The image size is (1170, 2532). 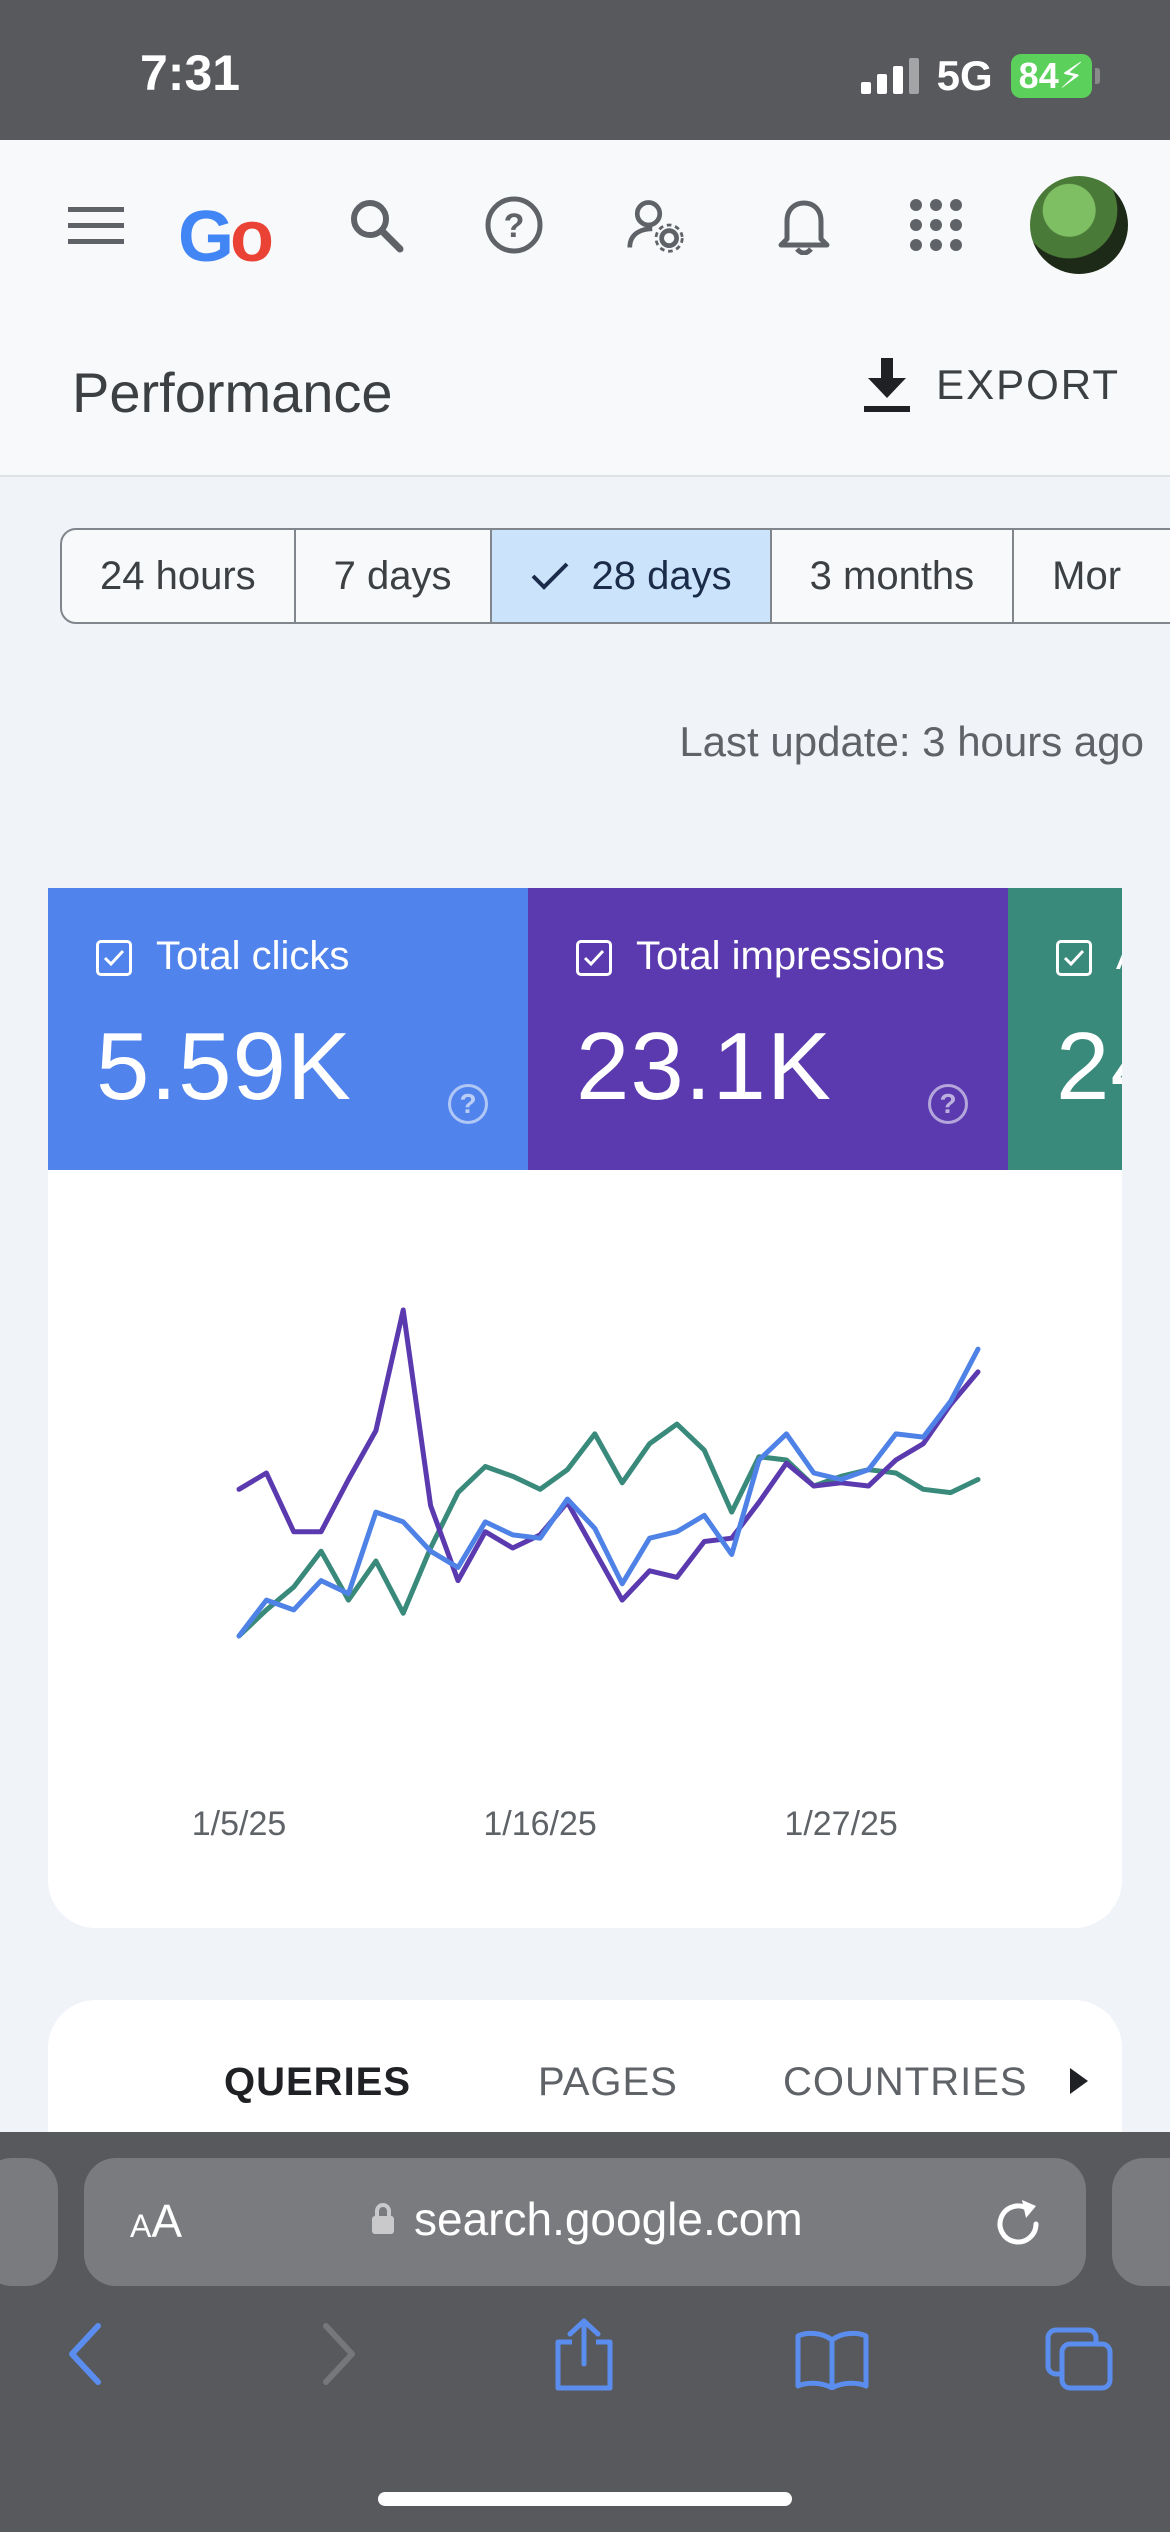 I want to click on text-size-button: AA, so click(x=156, y=2221).